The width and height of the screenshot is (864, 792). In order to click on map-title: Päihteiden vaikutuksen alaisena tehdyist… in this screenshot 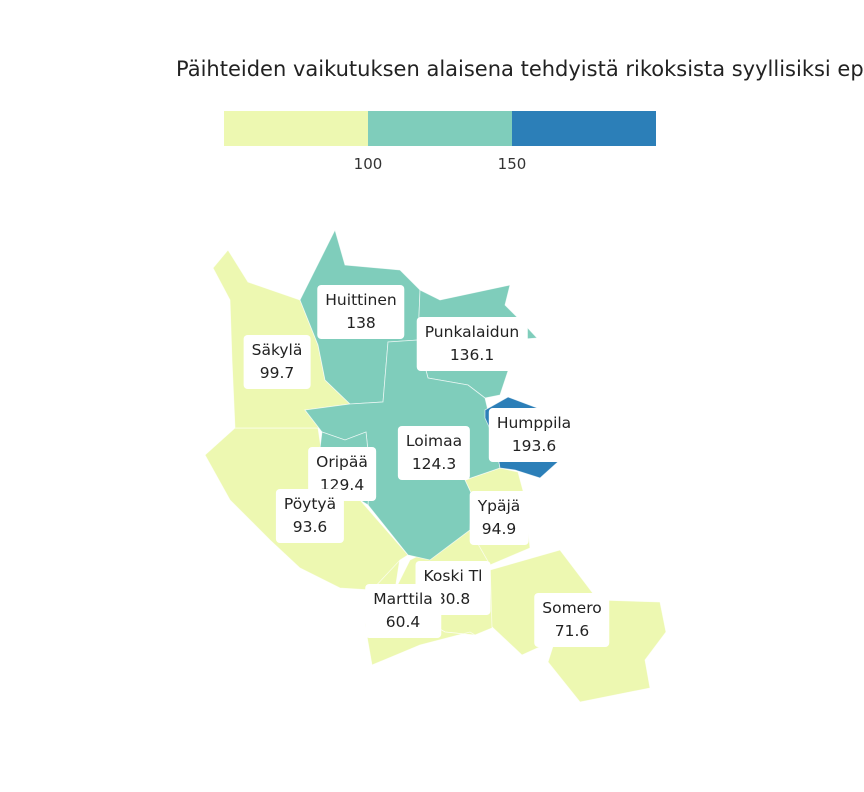, I will do `click(520, 69)`.